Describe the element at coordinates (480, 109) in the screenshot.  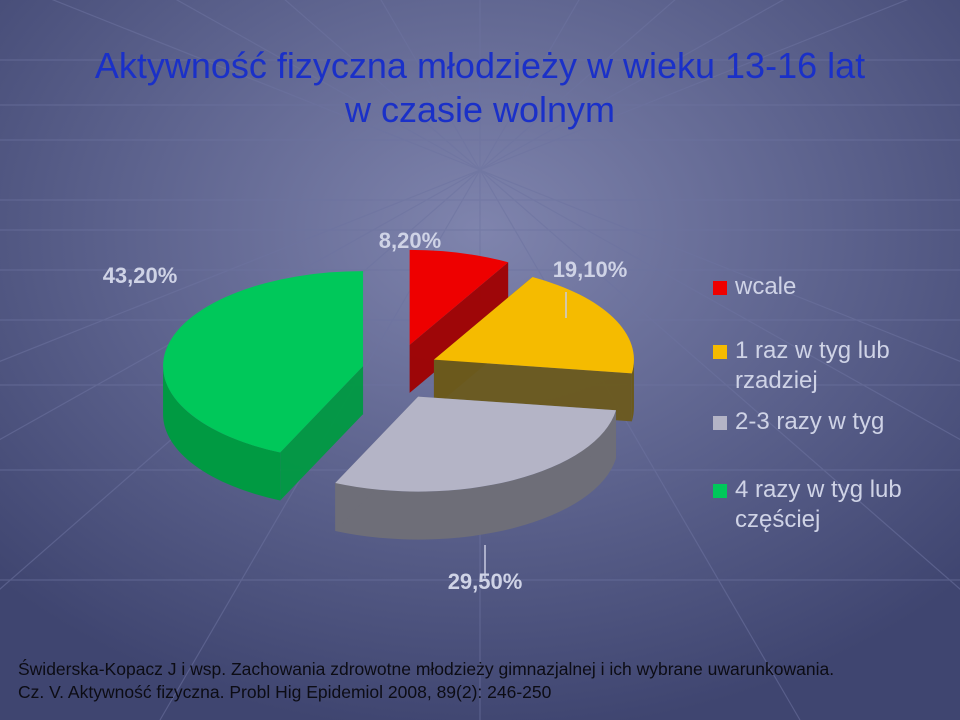
I see `title-line-2: w czasie wolnym` at that location.